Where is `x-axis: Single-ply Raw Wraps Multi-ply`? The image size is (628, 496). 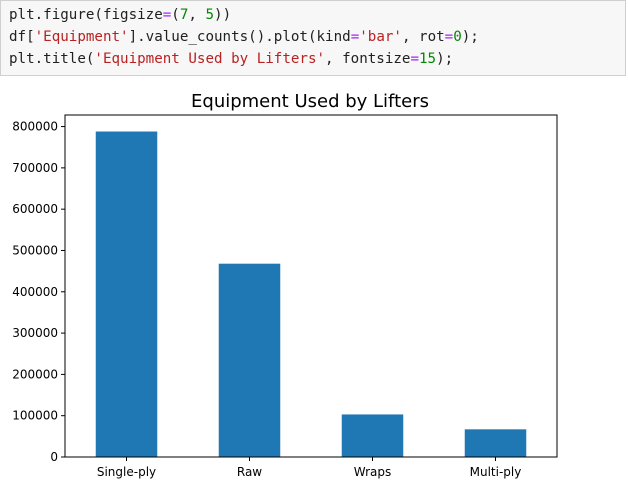
x-axis: Single-ply Raw Wraps Multi-ply is located at coordinates (309, 468).